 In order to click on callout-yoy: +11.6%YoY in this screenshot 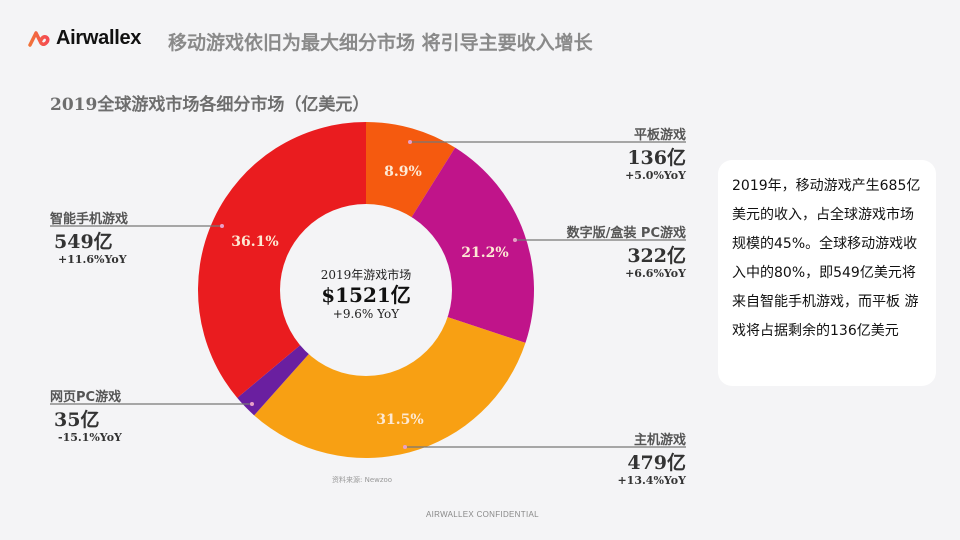, I will do `click(92, 259)`.